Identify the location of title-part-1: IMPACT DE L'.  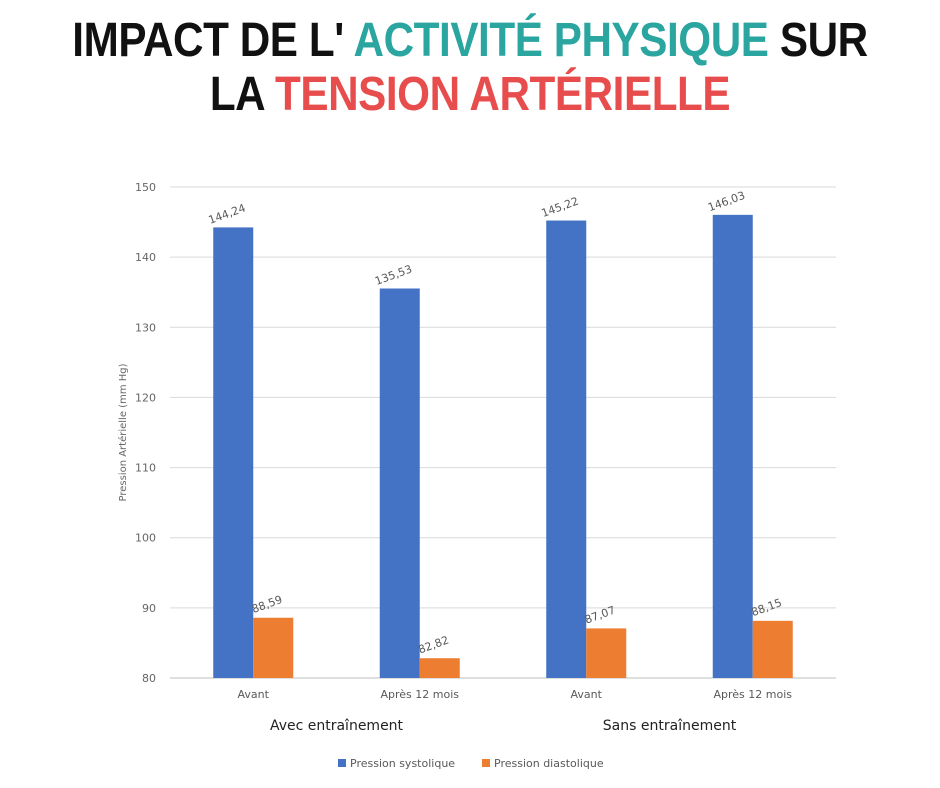
(208, 40).